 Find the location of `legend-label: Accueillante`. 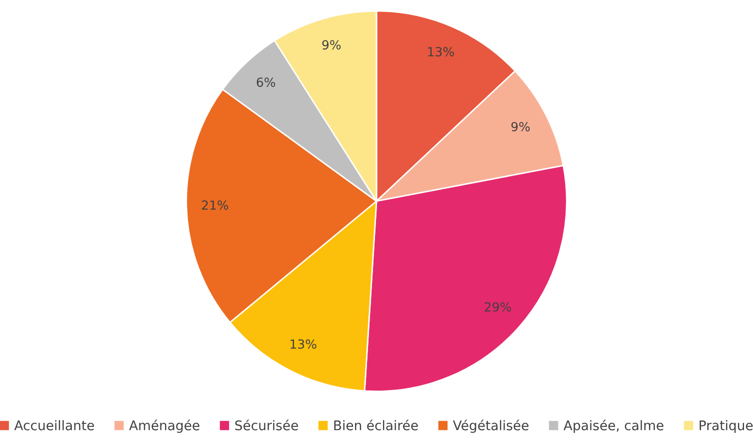

legend-label: Accueillante is located at coordinates (54, 425).